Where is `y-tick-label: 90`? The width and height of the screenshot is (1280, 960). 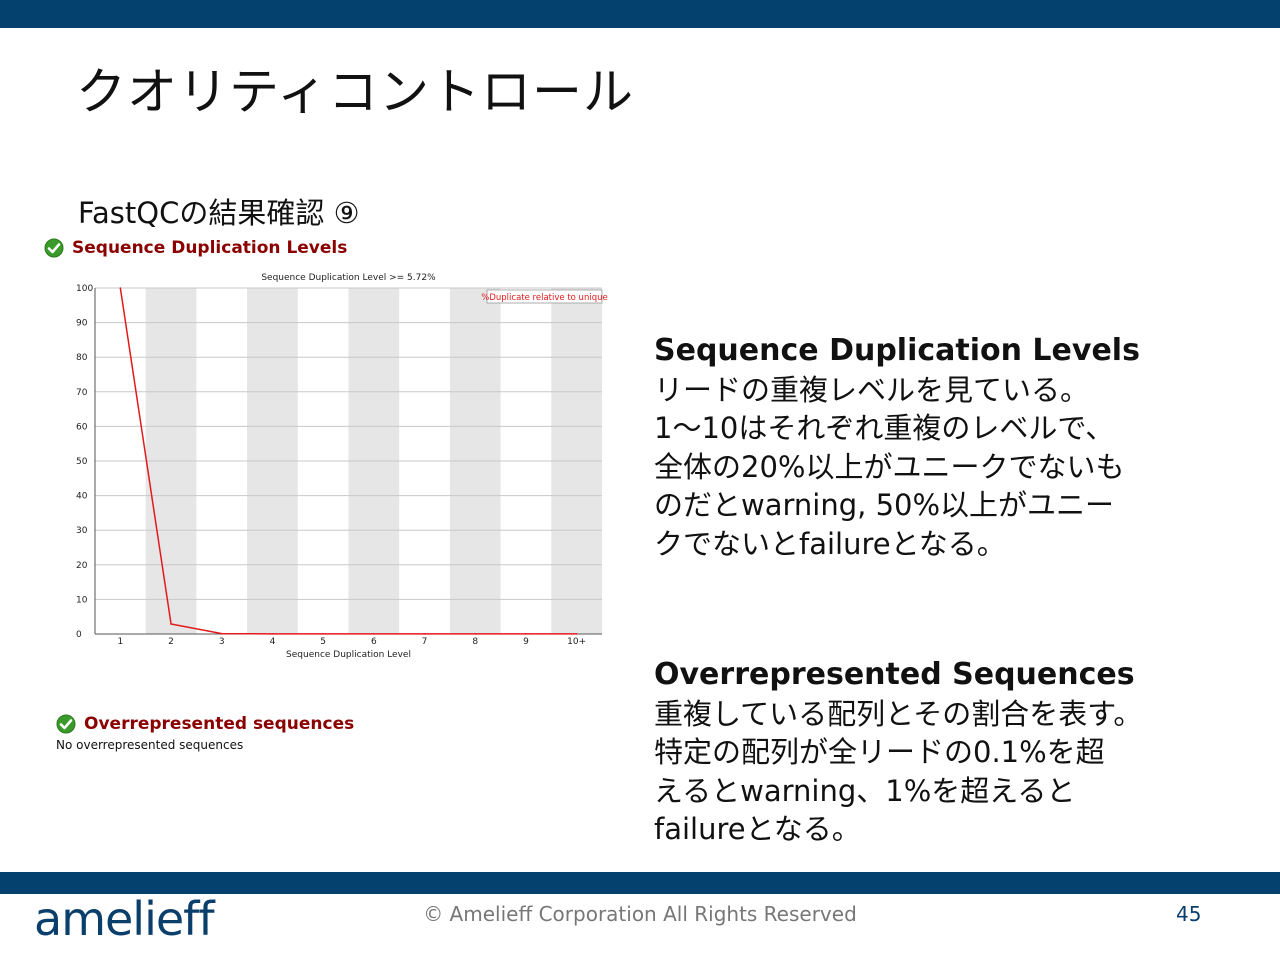
y-tick-label: 90 is located at coordinates (82, 324).